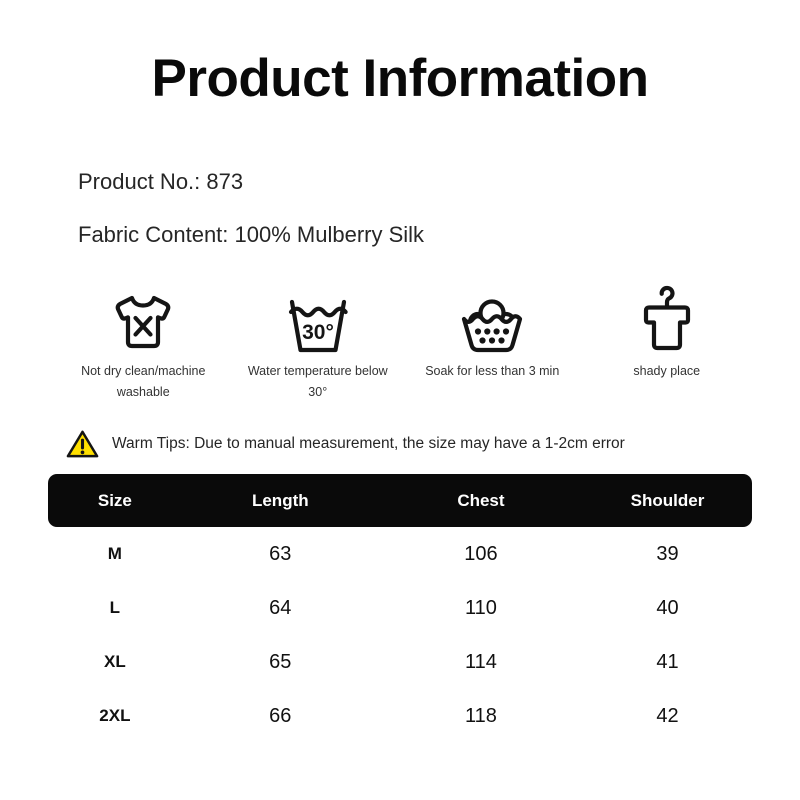 The width and height of the screenshot is (800, 800). I want to click on length-value: 65, so click(280, 661).